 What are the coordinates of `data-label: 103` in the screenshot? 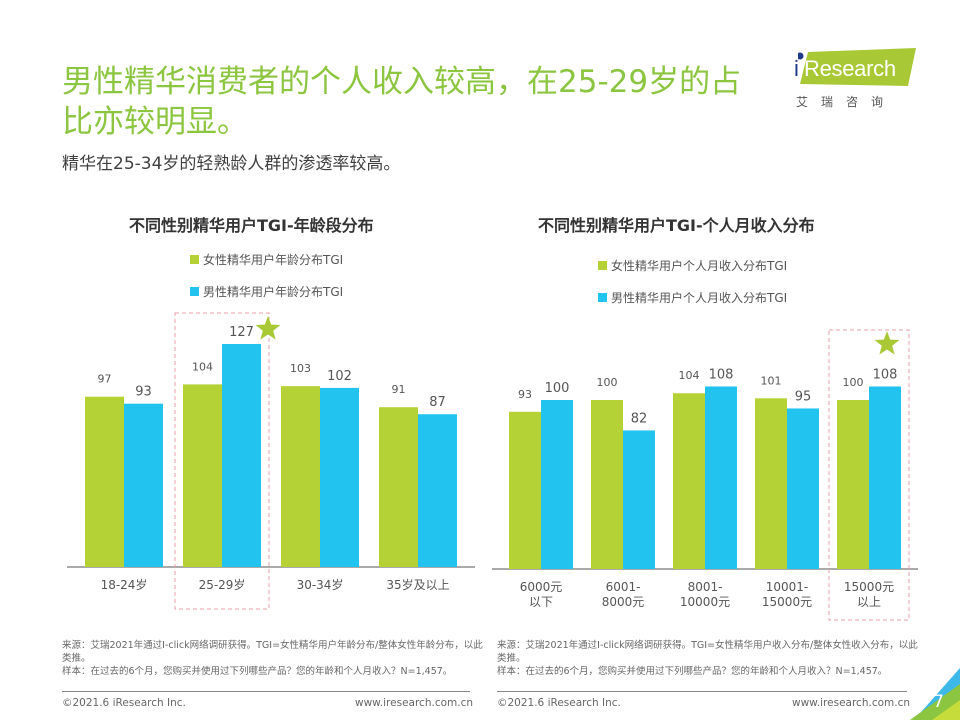 It's located at (300, 368).